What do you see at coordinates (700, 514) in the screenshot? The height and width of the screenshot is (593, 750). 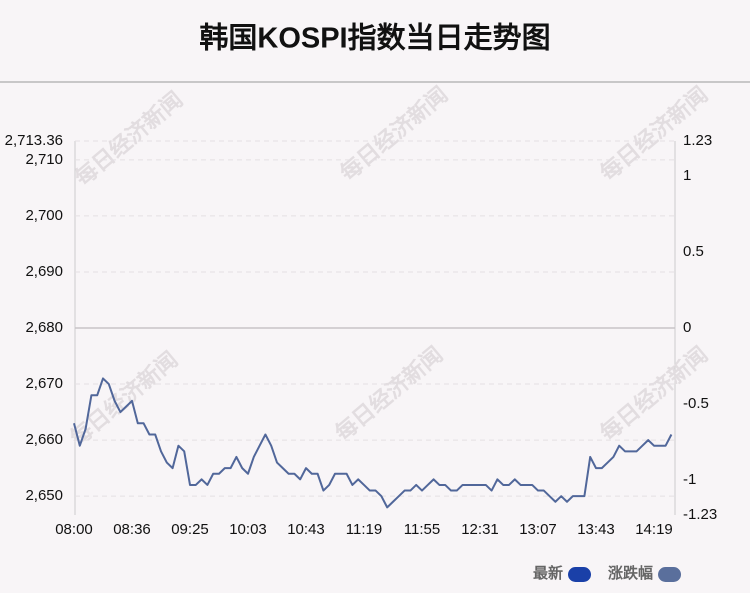 I see `y2-tick-label: -1.23` at bounding box center [700, 514].